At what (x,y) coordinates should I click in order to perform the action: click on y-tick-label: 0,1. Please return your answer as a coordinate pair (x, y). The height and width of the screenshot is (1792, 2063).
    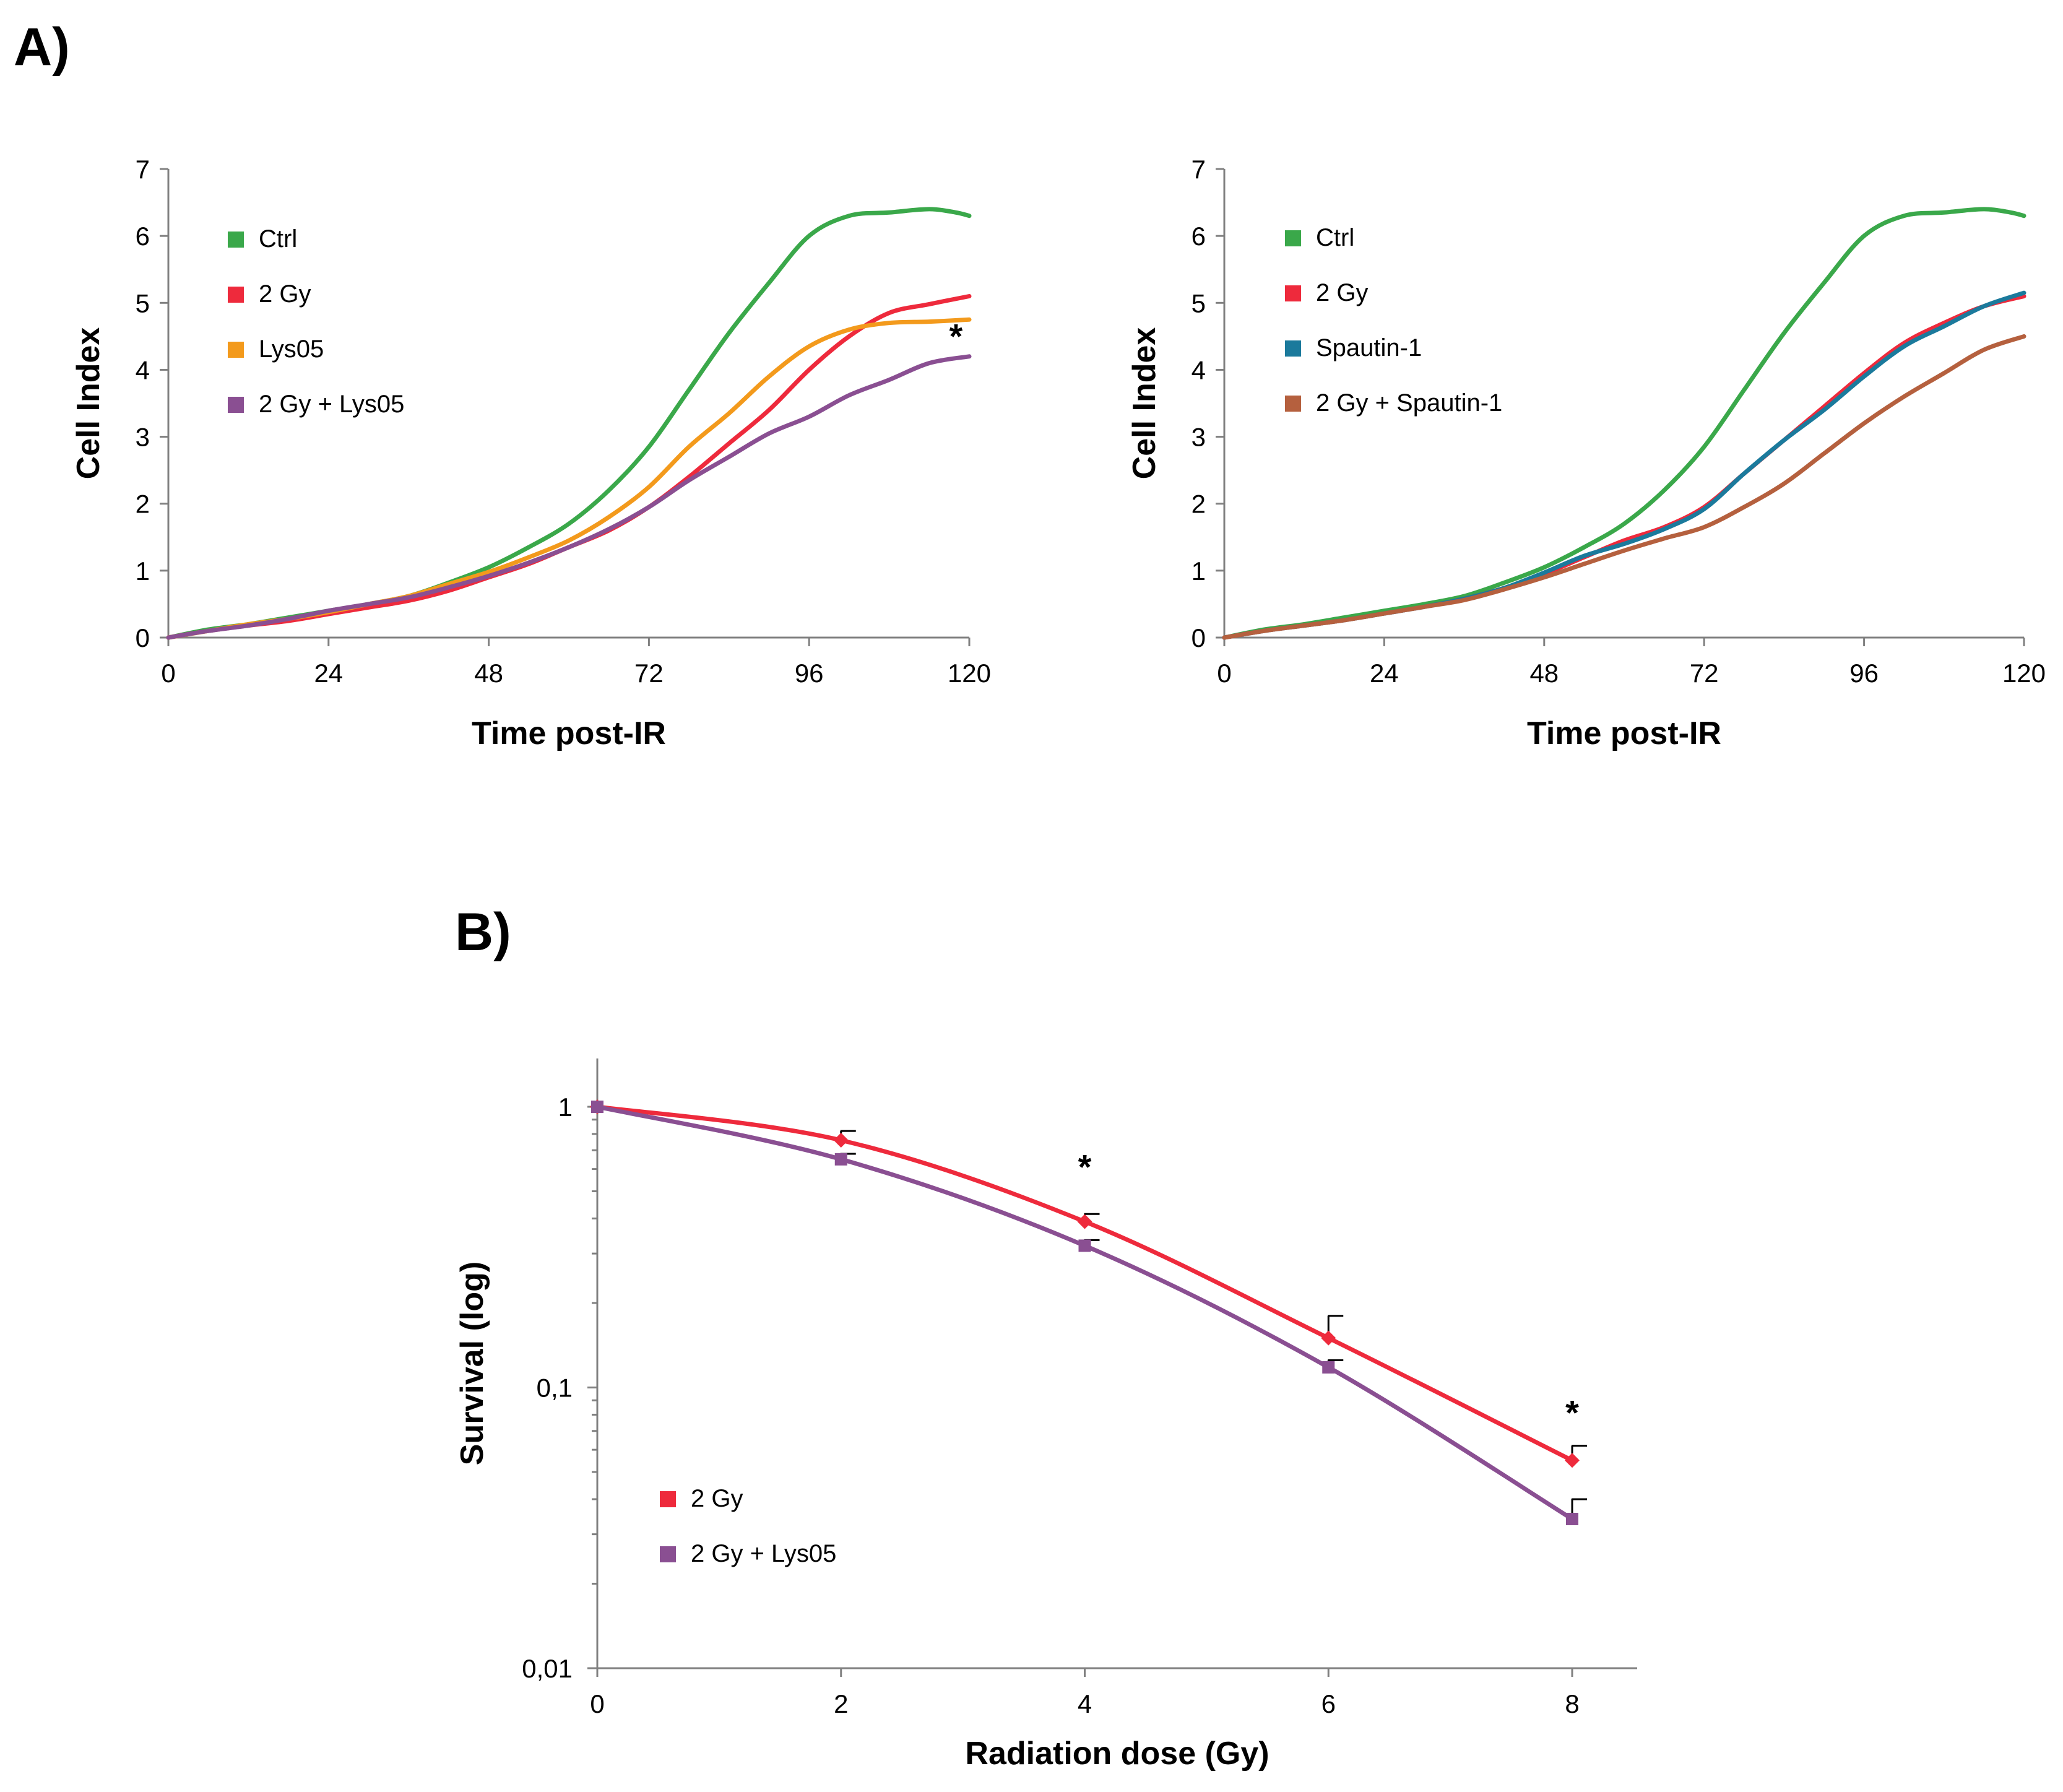
    Looking at the image, I should click on (555, 1388).